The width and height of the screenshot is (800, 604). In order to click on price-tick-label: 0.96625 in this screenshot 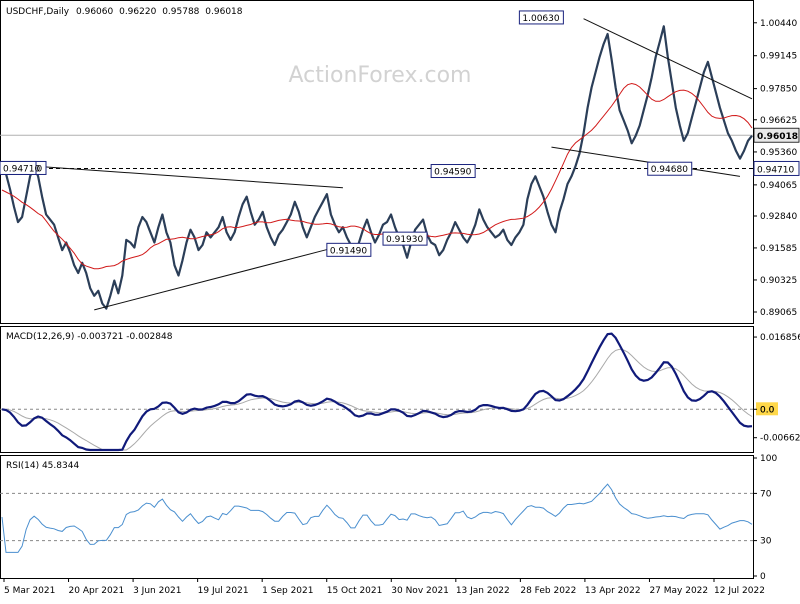, I will do `click(778, 121)`.